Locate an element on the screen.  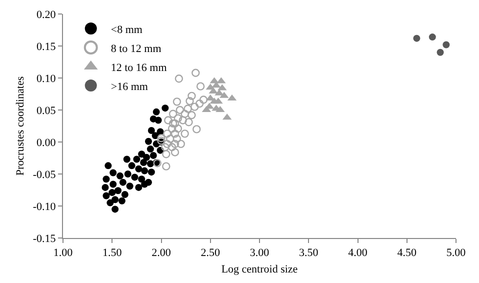
y-axis-title: Procrustes coordinates is located at coordinates (20, 126).